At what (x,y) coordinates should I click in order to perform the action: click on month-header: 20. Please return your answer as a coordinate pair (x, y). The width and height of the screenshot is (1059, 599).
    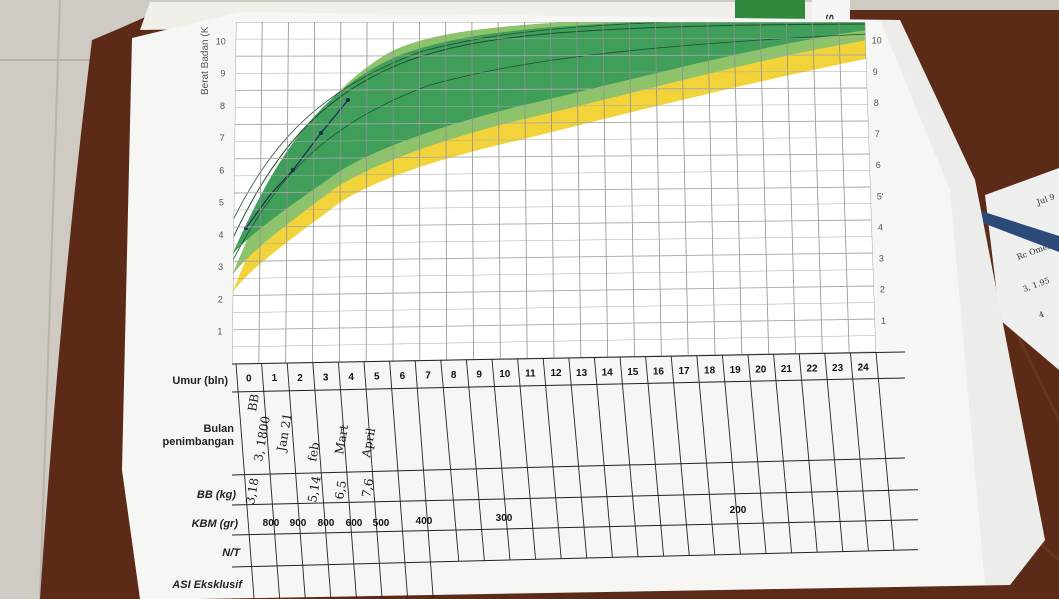
    Looking at the image, I should click on (761, 370).